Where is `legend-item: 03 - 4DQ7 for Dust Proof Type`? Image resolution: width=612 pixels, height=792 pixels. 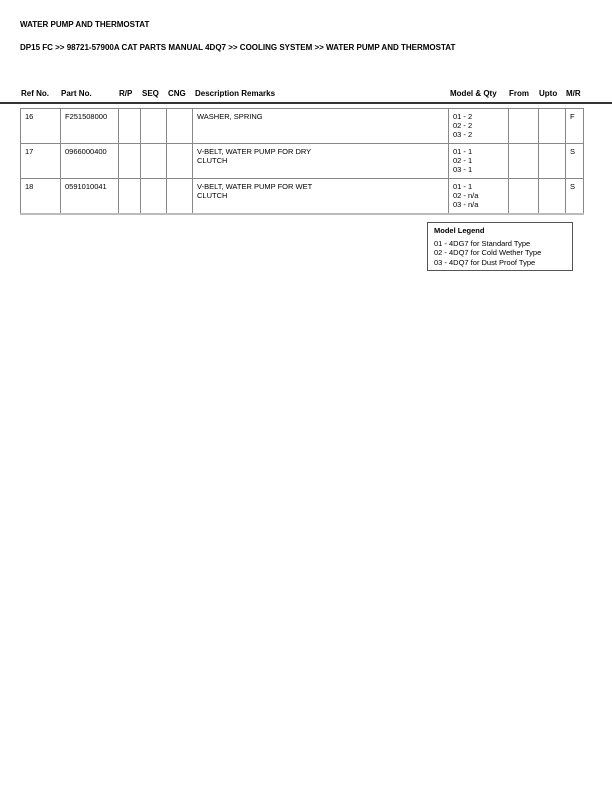 legend-item: 03 - 4DQ7 for Dust Proof Type is located at coordinates (485, 262).